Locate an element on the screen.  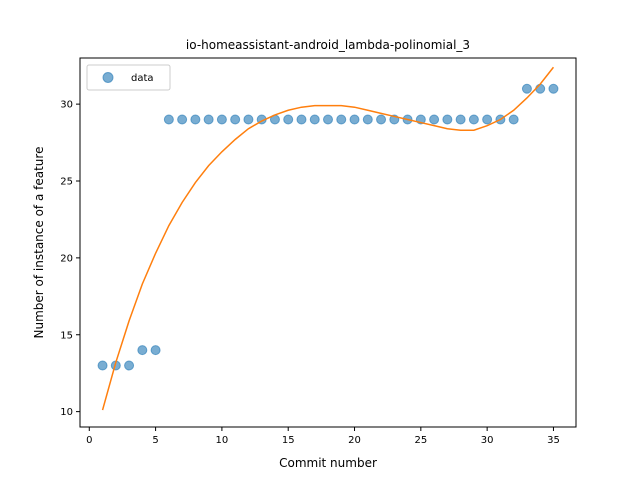
x-tick-label: 5 is located at coordinates (155, 440).